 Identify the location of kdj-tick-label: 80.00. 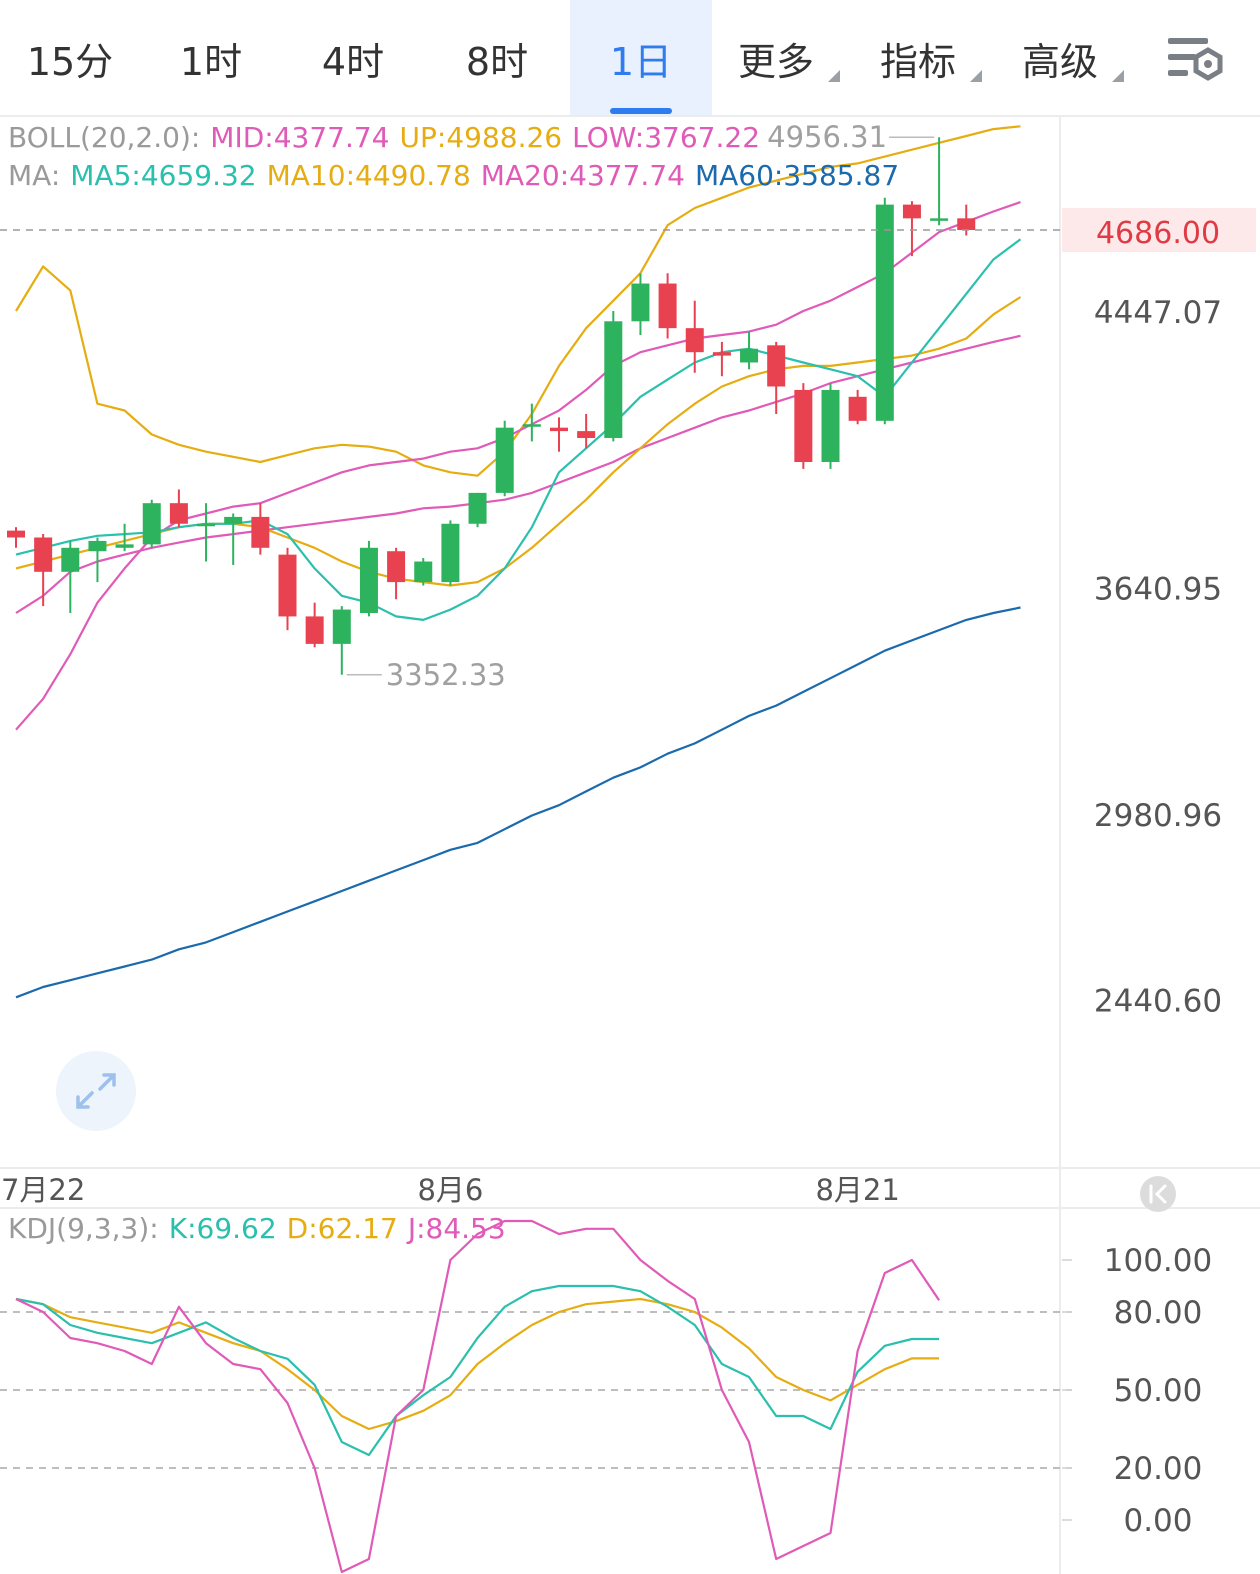
(1158, 1313).